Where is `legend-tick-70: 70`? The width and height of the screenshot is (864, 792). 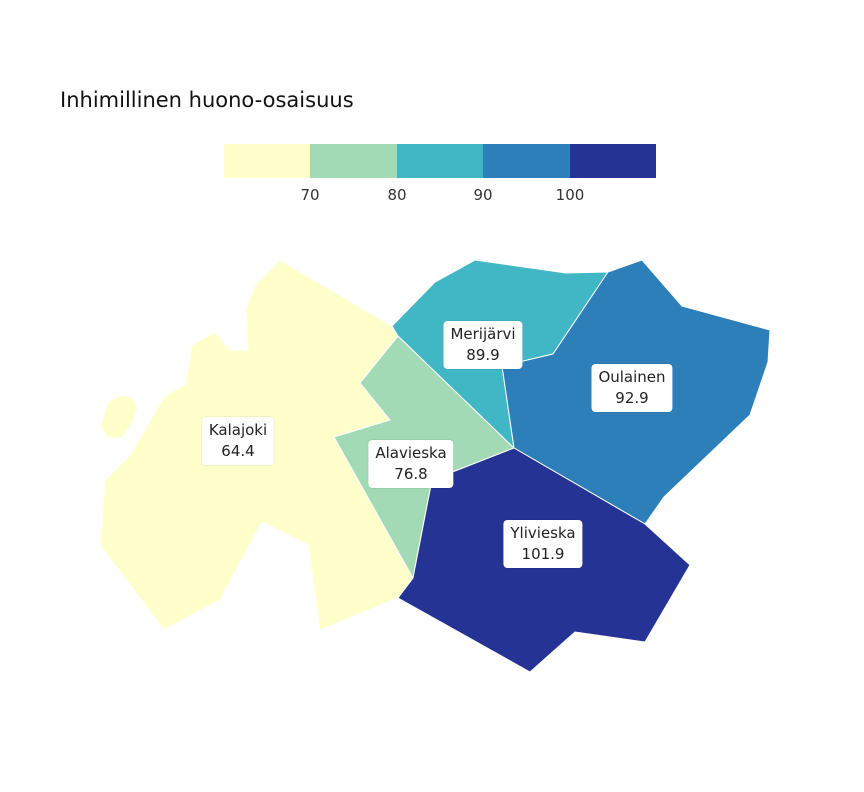
legend-tick-70: 70 is located at coordinates (310, 195).